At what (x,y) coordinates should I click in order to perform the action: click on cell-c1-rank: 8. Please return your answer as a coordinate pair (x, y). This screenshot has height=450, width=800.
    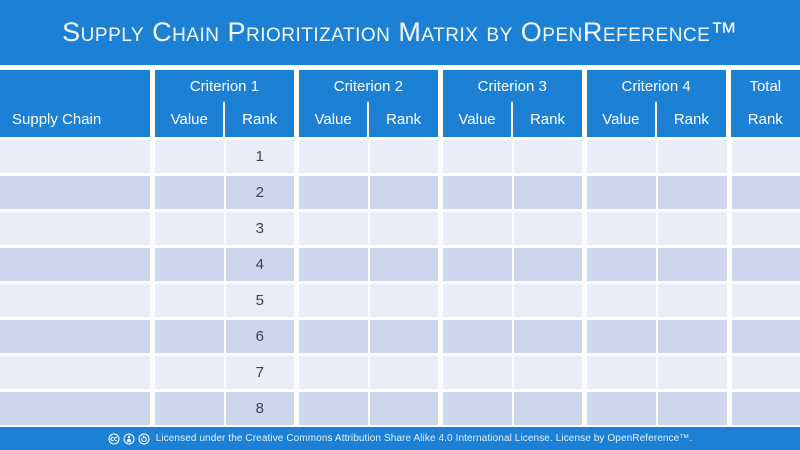
    Looking at the image, I should click on (262, 408).